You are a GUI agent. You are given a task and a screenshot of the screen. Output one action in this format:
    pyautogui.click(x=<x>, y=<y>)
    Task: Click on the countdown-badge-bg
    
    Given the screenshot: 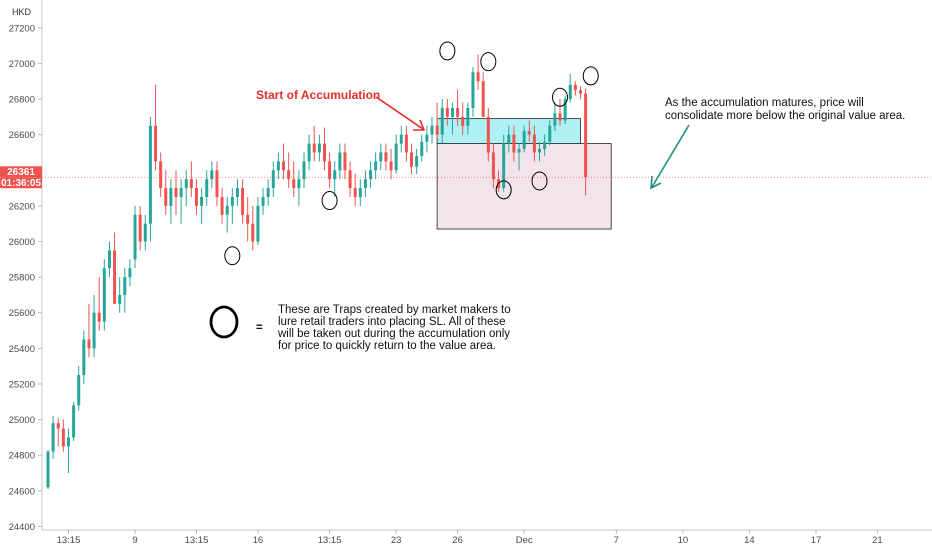 What is the action you would take?
    pyautogui.click(x=21, y=183)
    